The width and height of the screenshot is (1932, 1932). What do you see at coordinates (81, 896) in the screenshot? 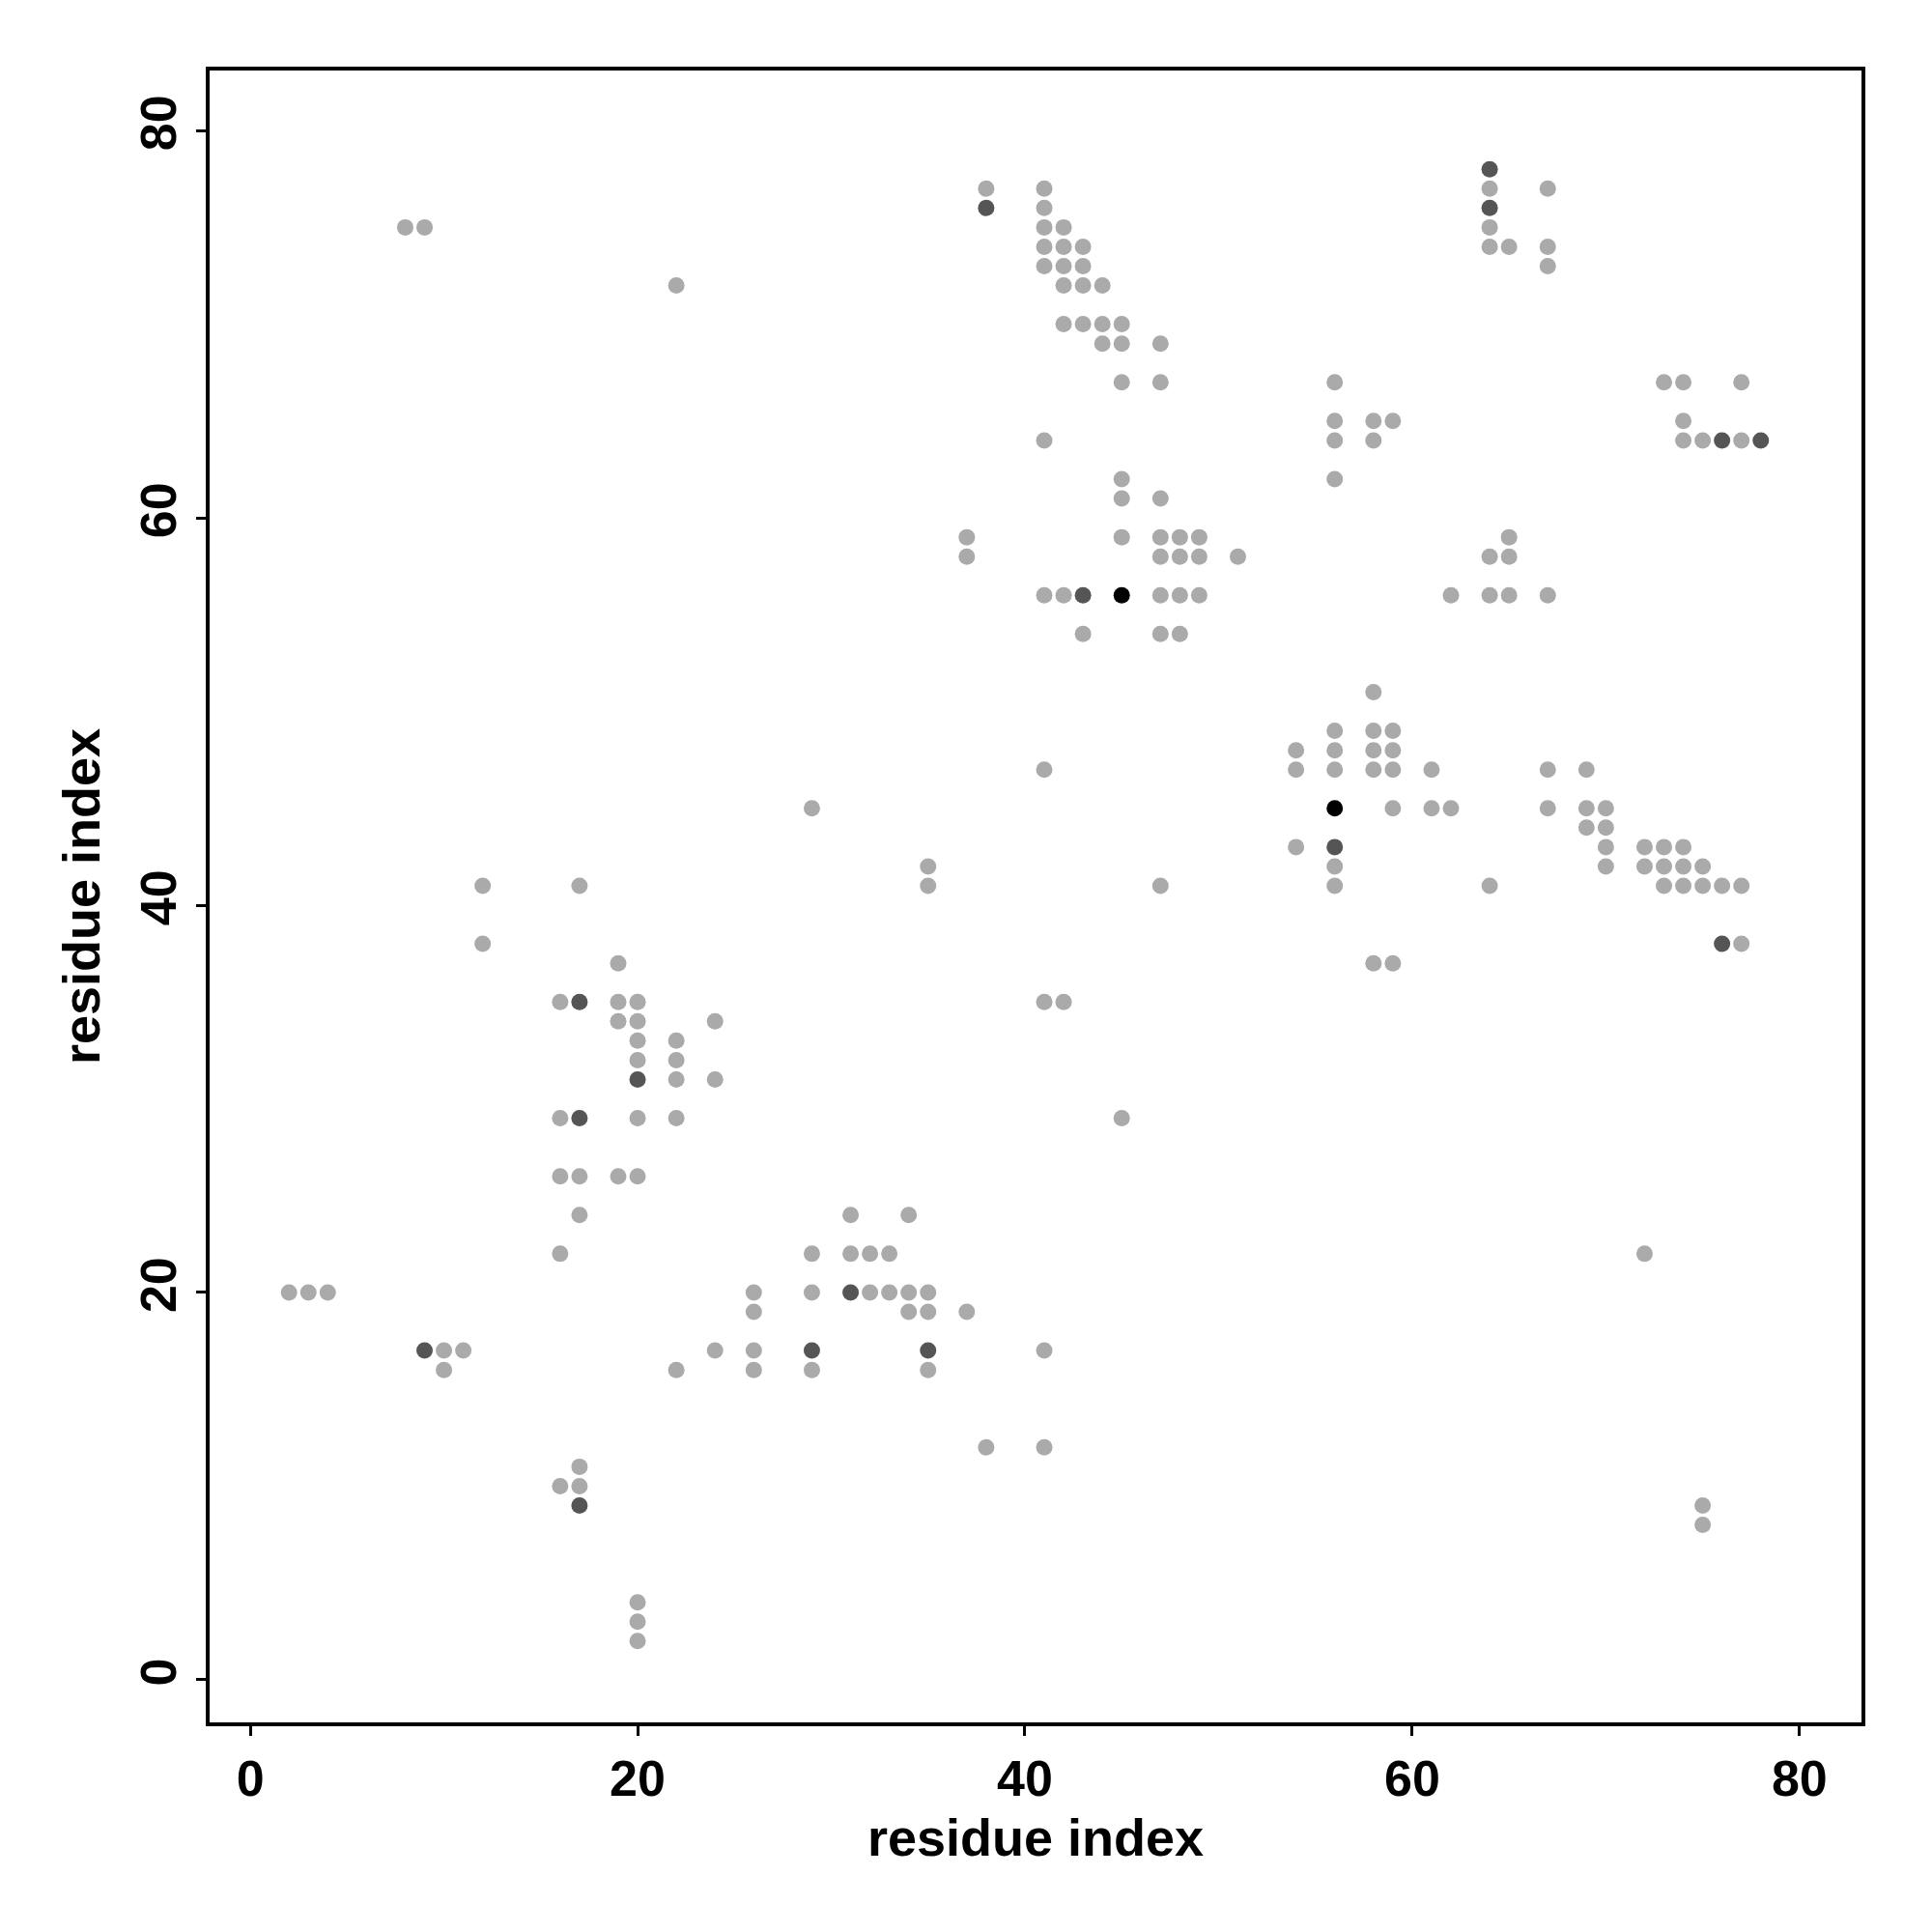
I see `y-axis-title: residue index` at bounding box center [81, 896].